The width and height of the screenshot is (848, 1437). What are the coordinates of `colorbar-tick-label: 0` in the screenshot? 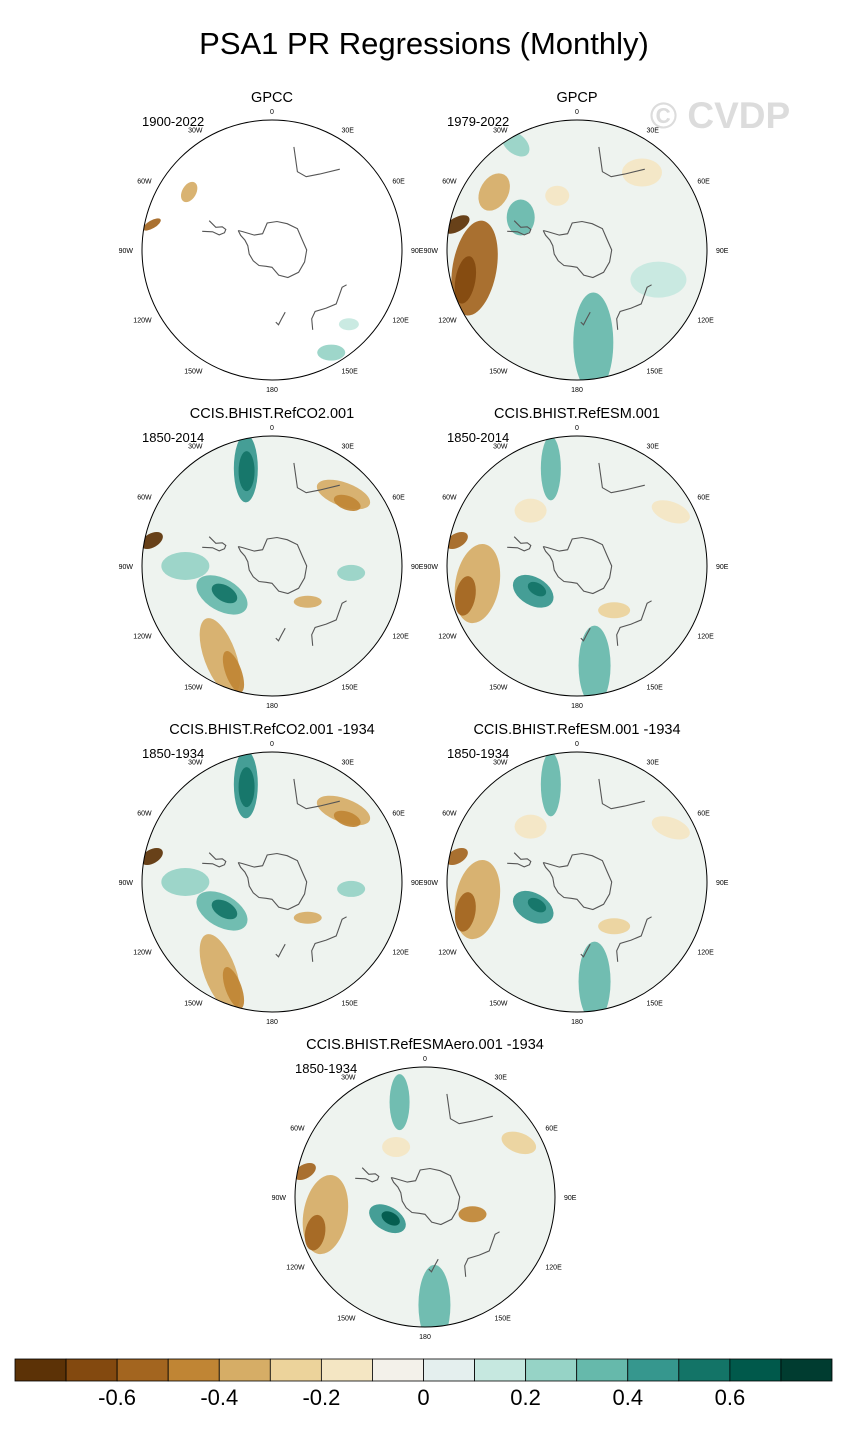 It's located at (423, 1397).